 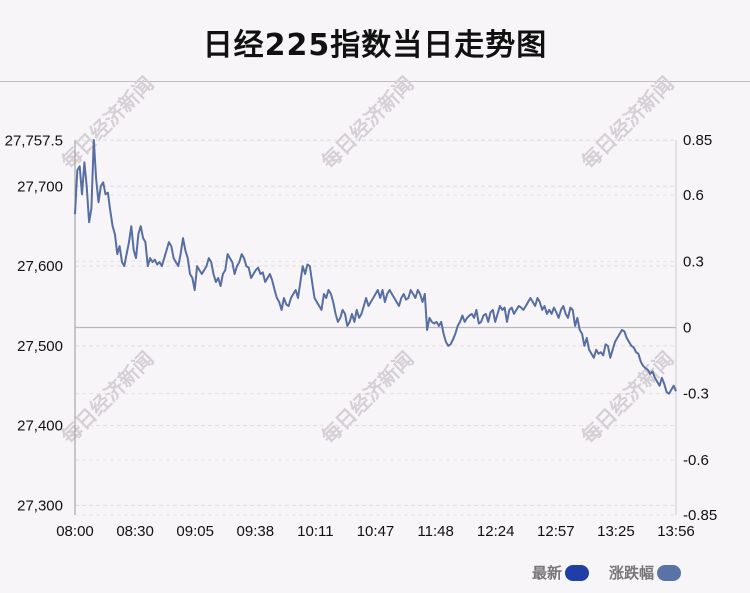 What do you see at coordinates (687, 328) in the screenshot?
I see `right-tick-label: 0` at bounding box center [687, 328].